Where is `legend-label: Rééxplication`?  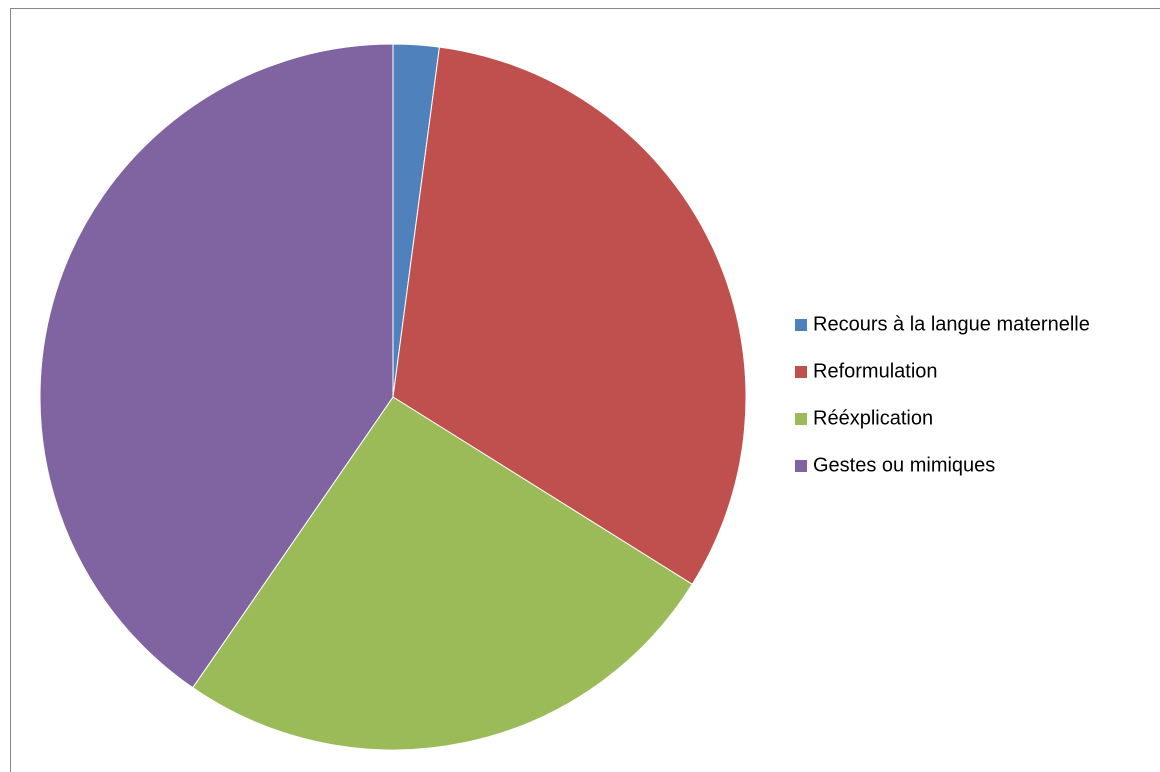 legend-label: Rééxplication is located at coordinates (873, 418).